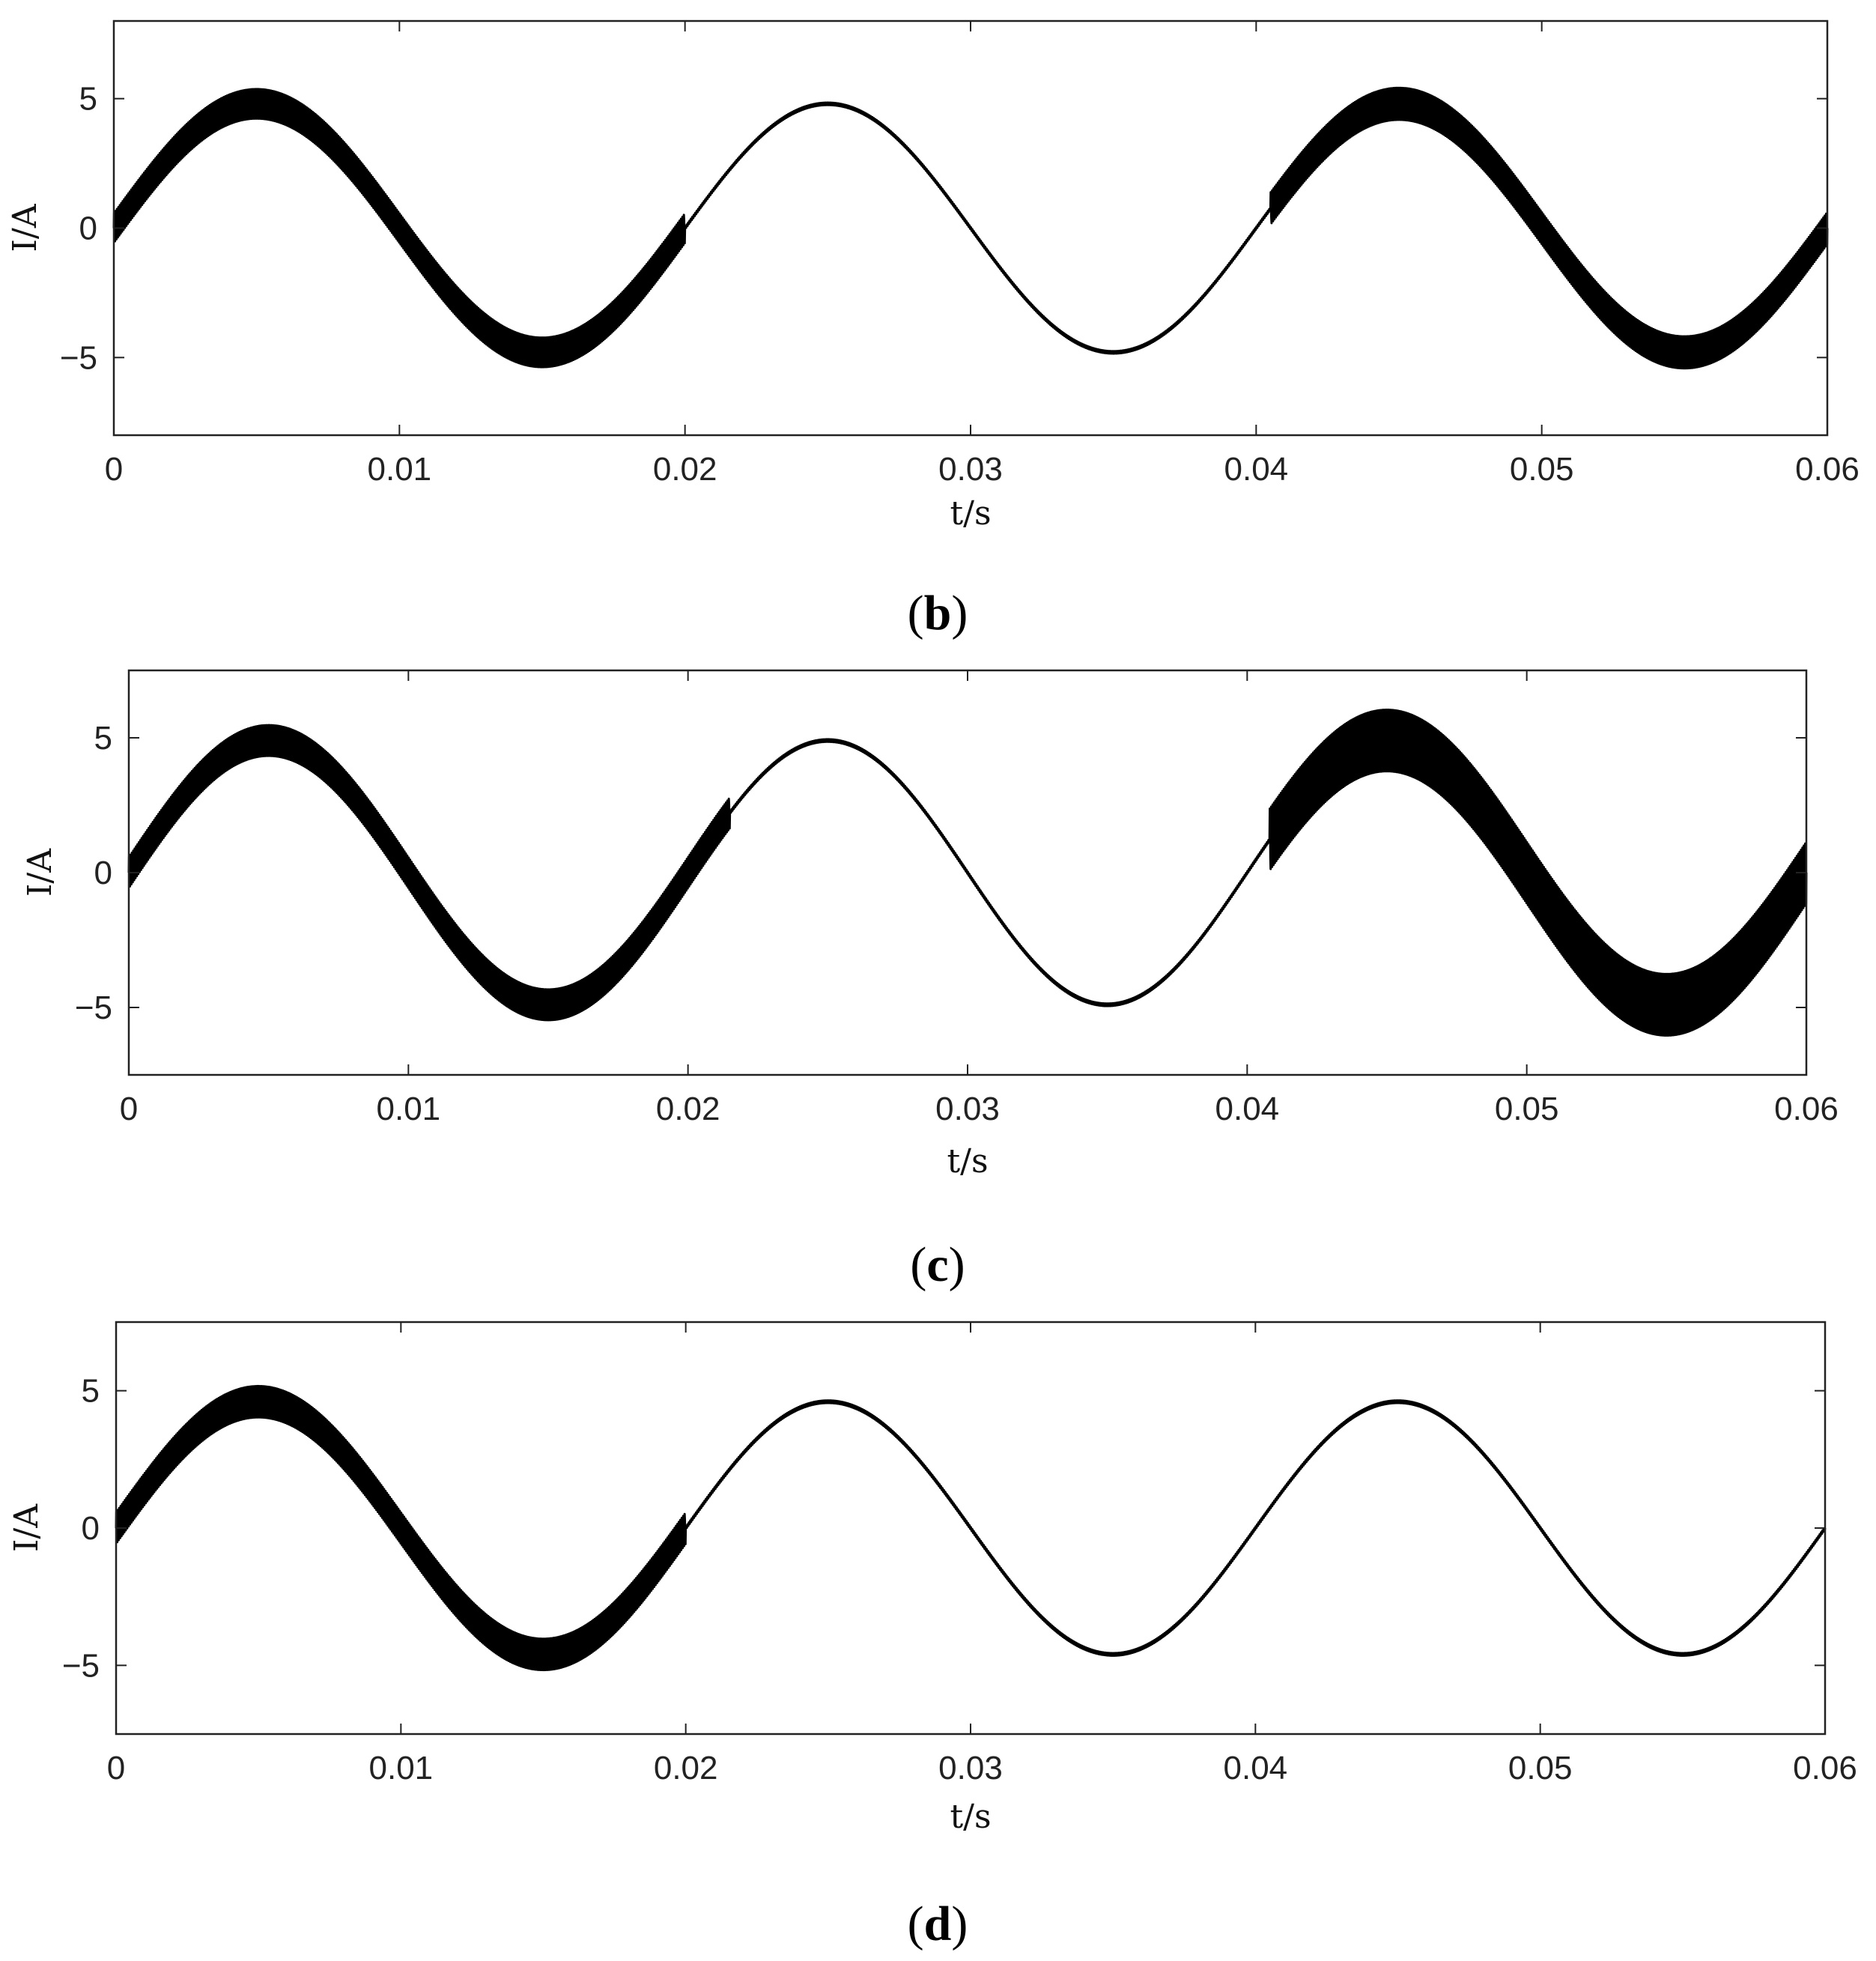 This screenshot has height=1961, width=1876. I want to click on panel-c-xtick-label: 0.06, so click(1806, 1109).